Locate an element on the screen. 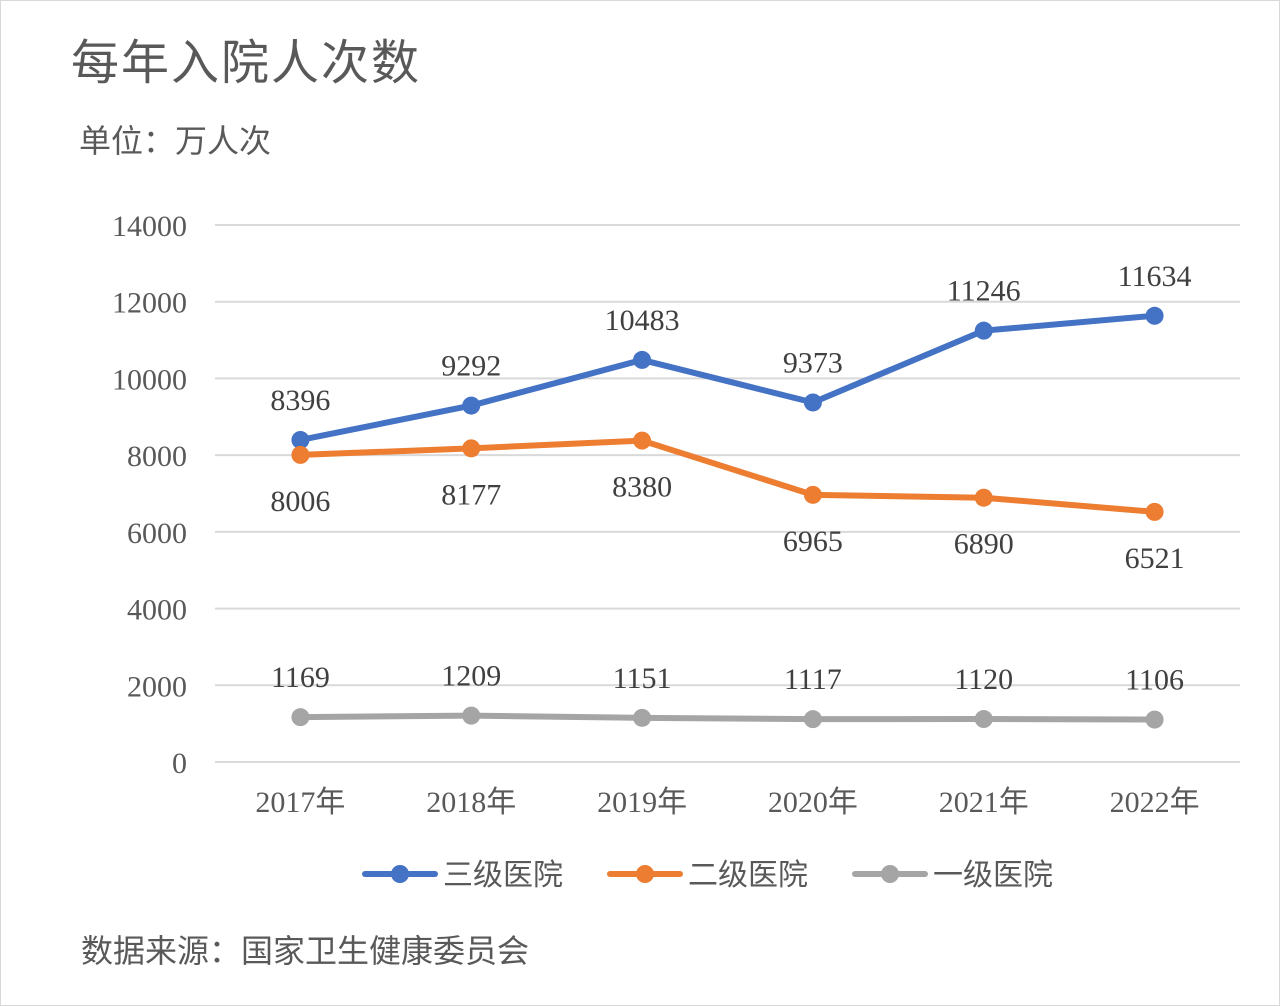 This screenshot has width=1280, height=1006. y-tick-label: 10000 is located at coordinates (149, 379).